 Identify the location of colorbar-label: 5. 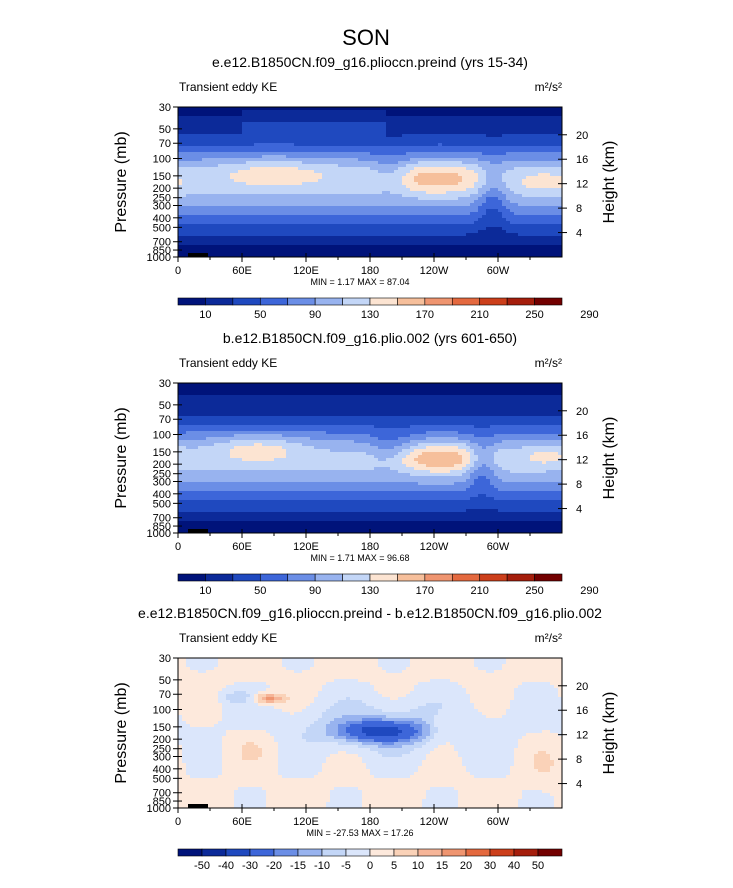
(394, 866).